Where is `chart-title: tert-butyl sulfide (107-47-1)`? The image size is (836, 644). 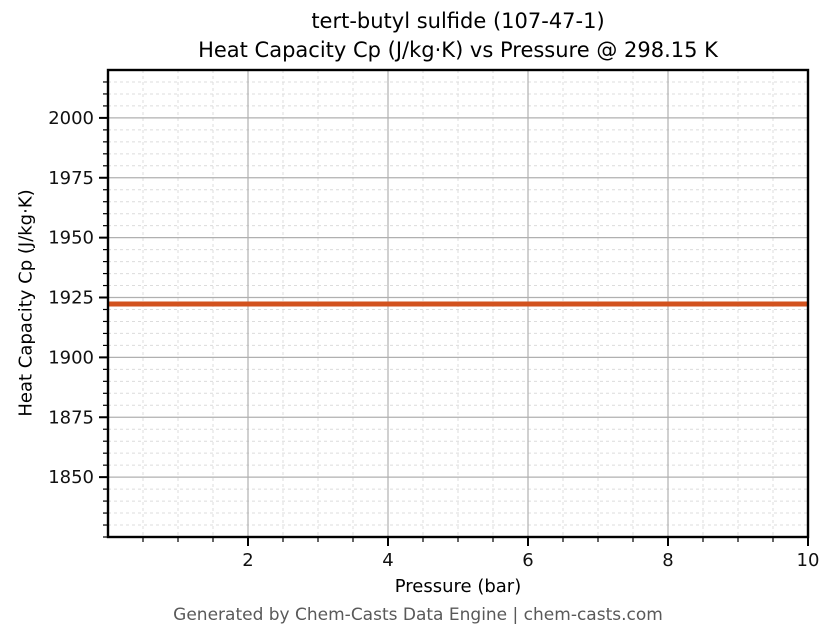
chart-title: tert-butyl sulfide (107-47-1) is located at coordinates (458, 21).